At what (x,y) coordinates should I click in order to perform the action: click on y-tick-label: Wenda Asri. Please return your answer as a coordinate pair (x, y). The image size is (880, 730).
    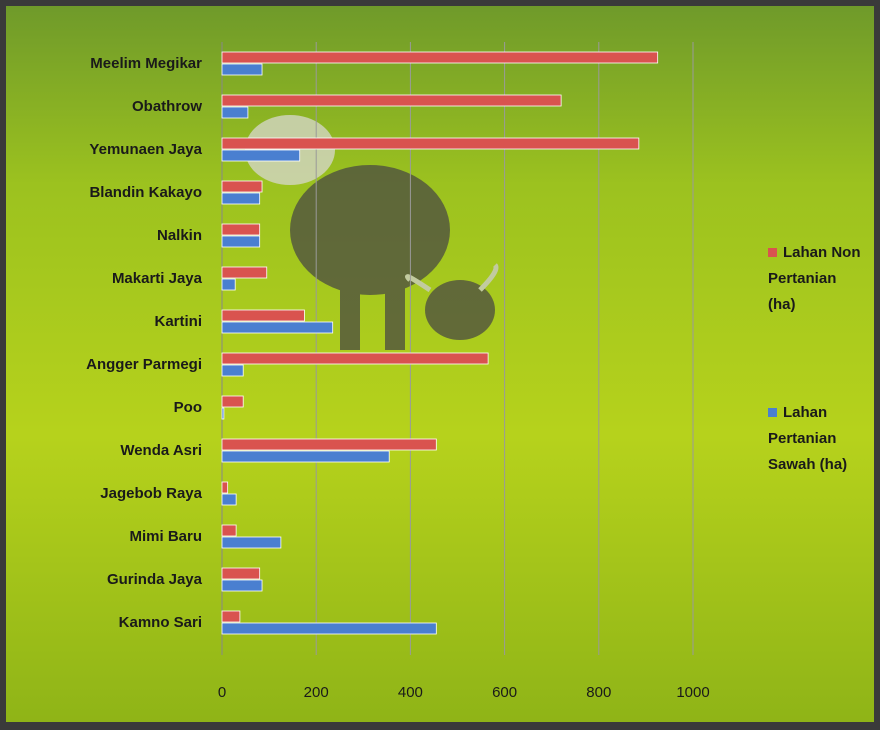
    Looking at the image, I should click on (161, 450).